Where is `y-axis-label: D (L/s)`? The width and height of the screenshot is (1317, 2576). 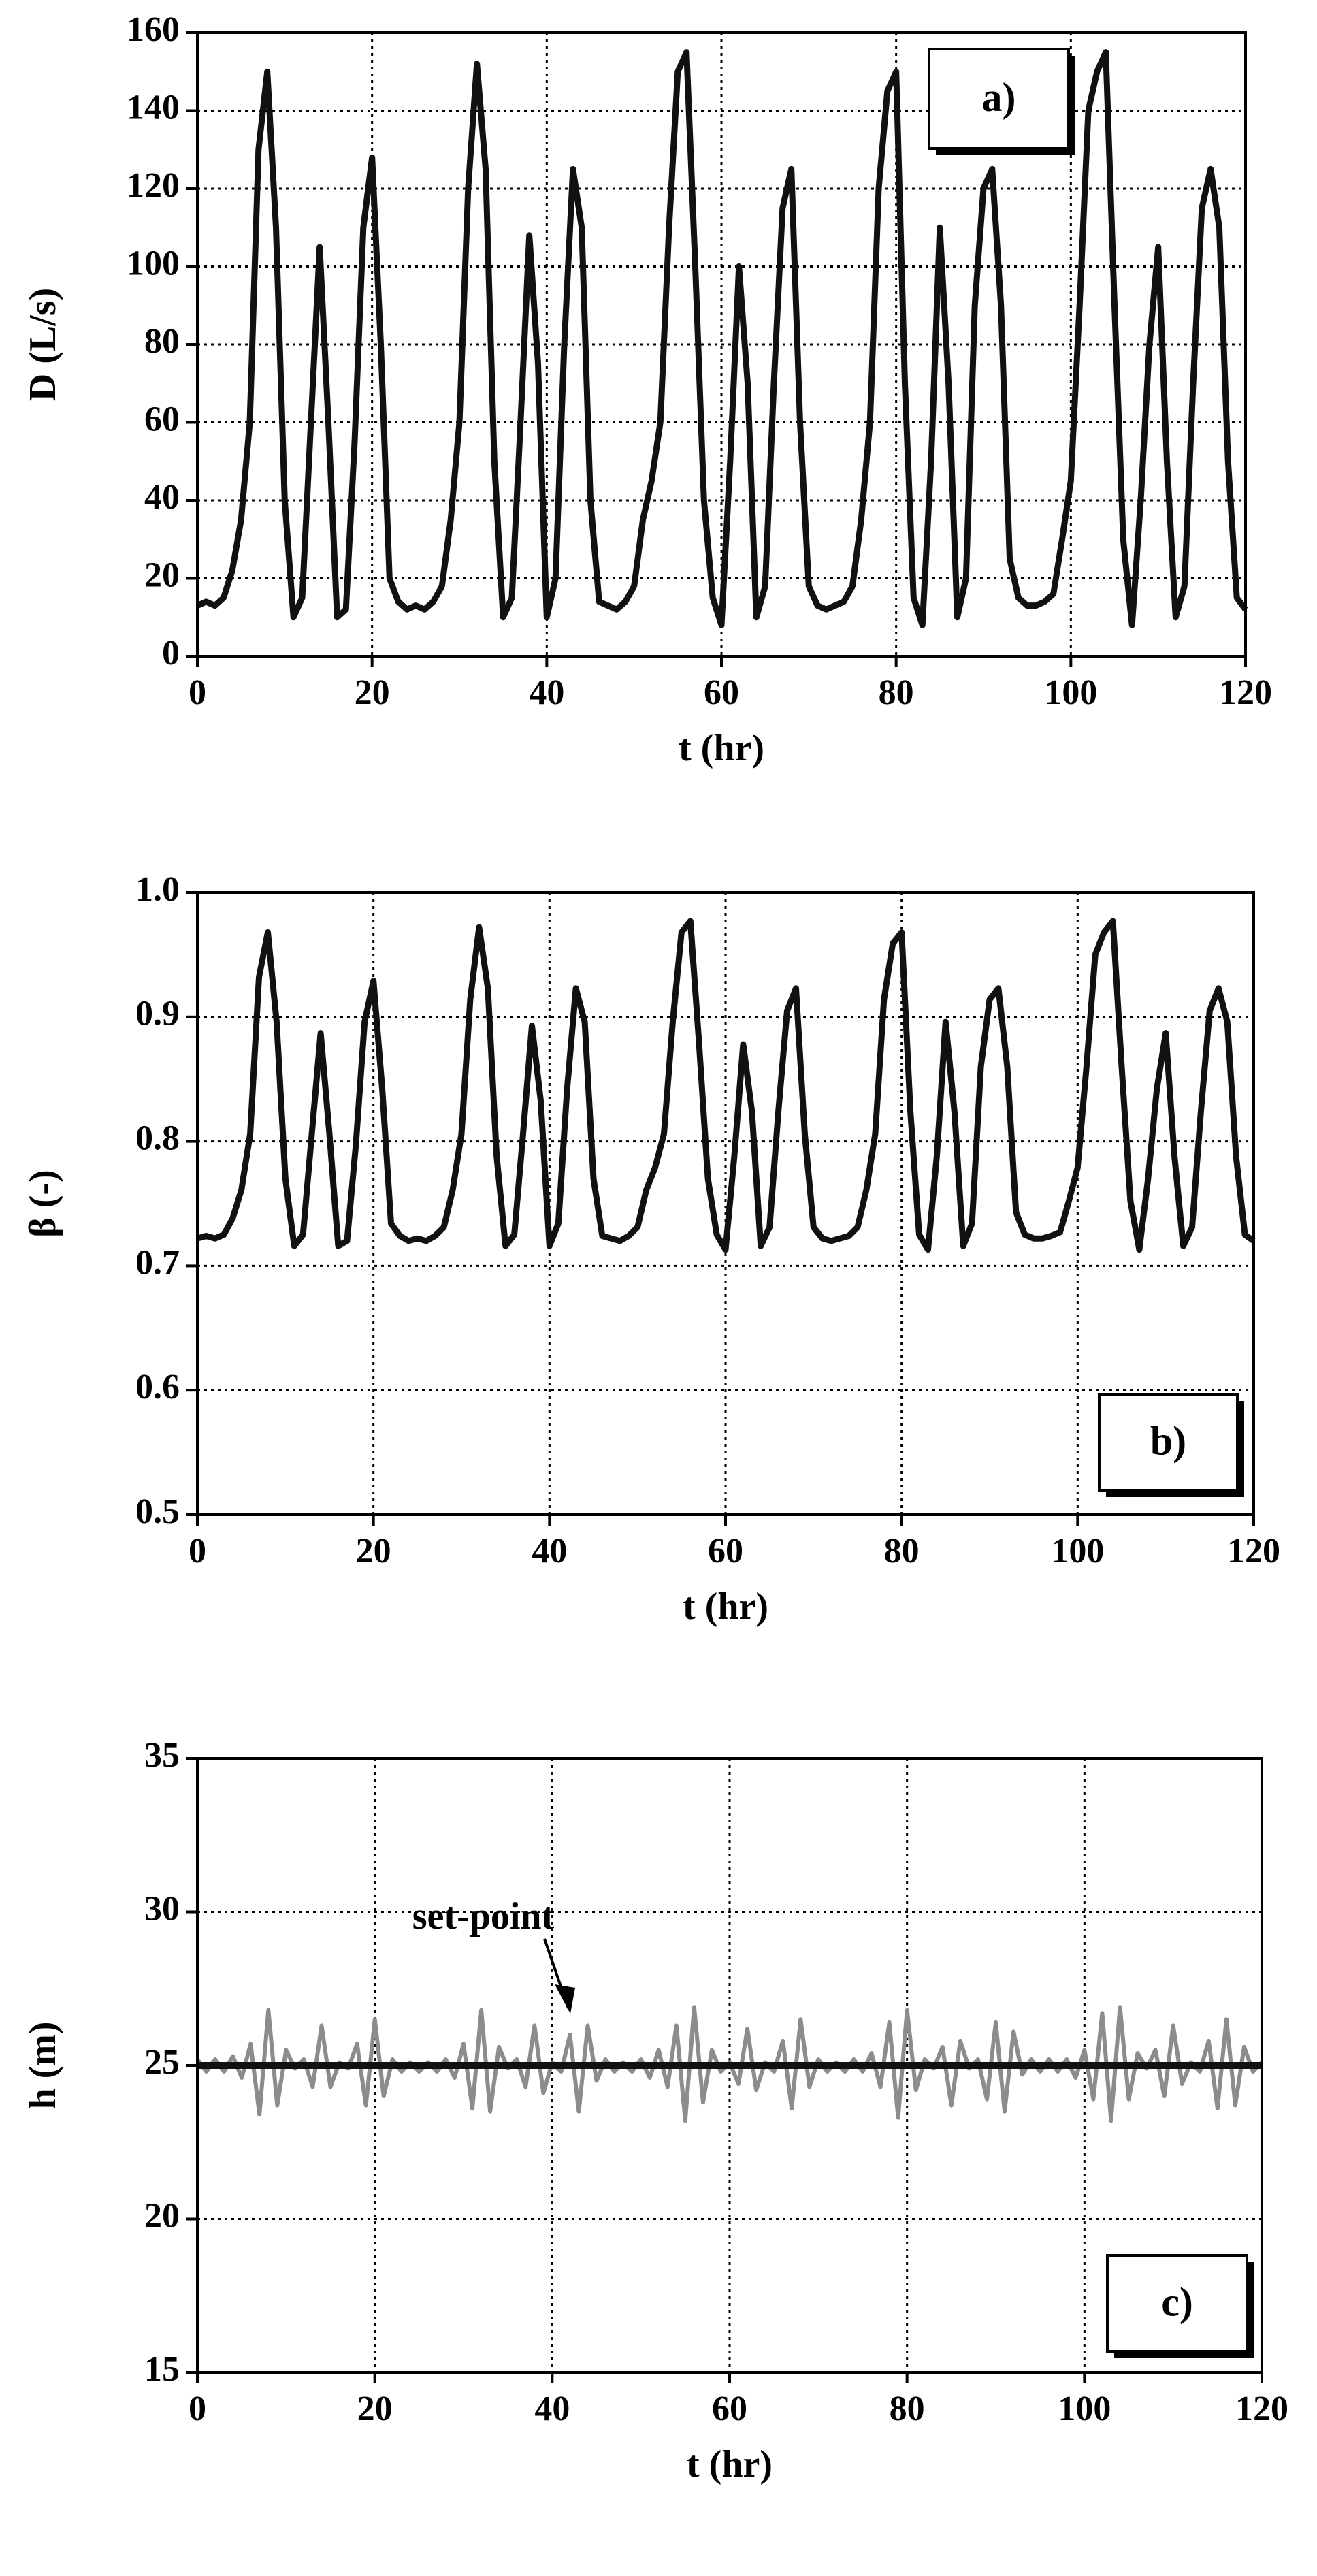 y-axis-label: D (L/s) is located at coordinates (43, 344).